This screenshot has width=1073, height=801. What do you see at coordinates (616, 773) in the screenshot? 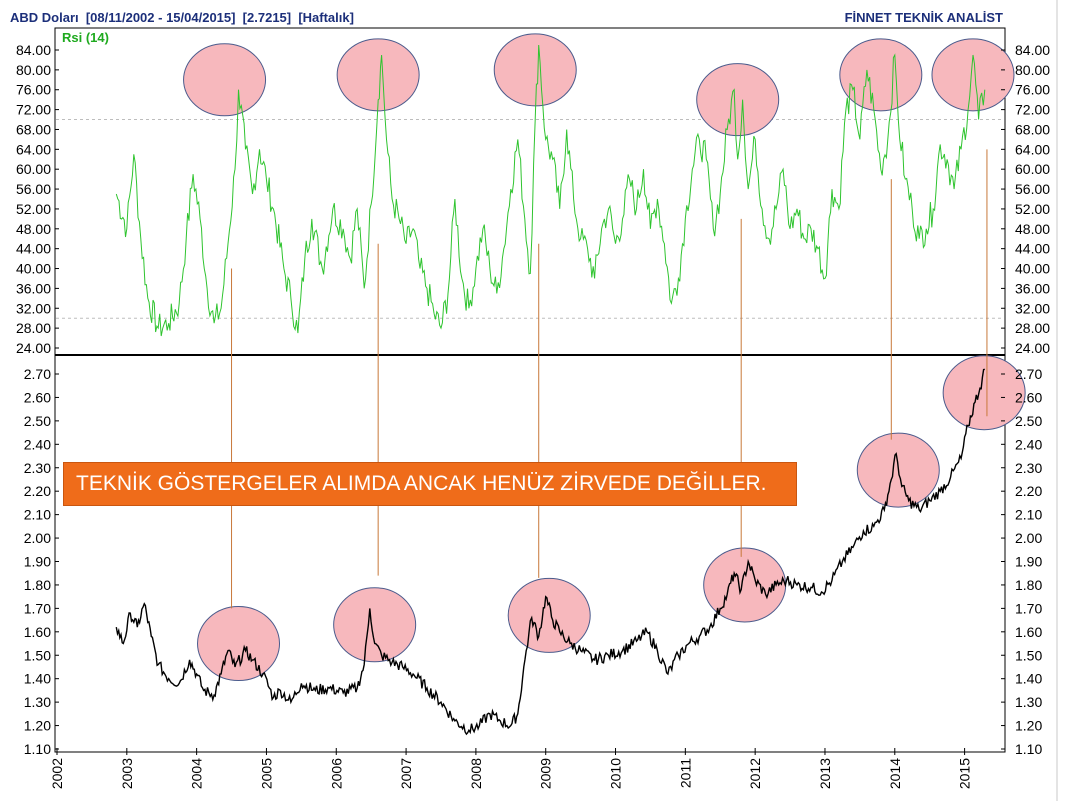
I see `xtick-label: 2010` at bounding box center [616, 773].